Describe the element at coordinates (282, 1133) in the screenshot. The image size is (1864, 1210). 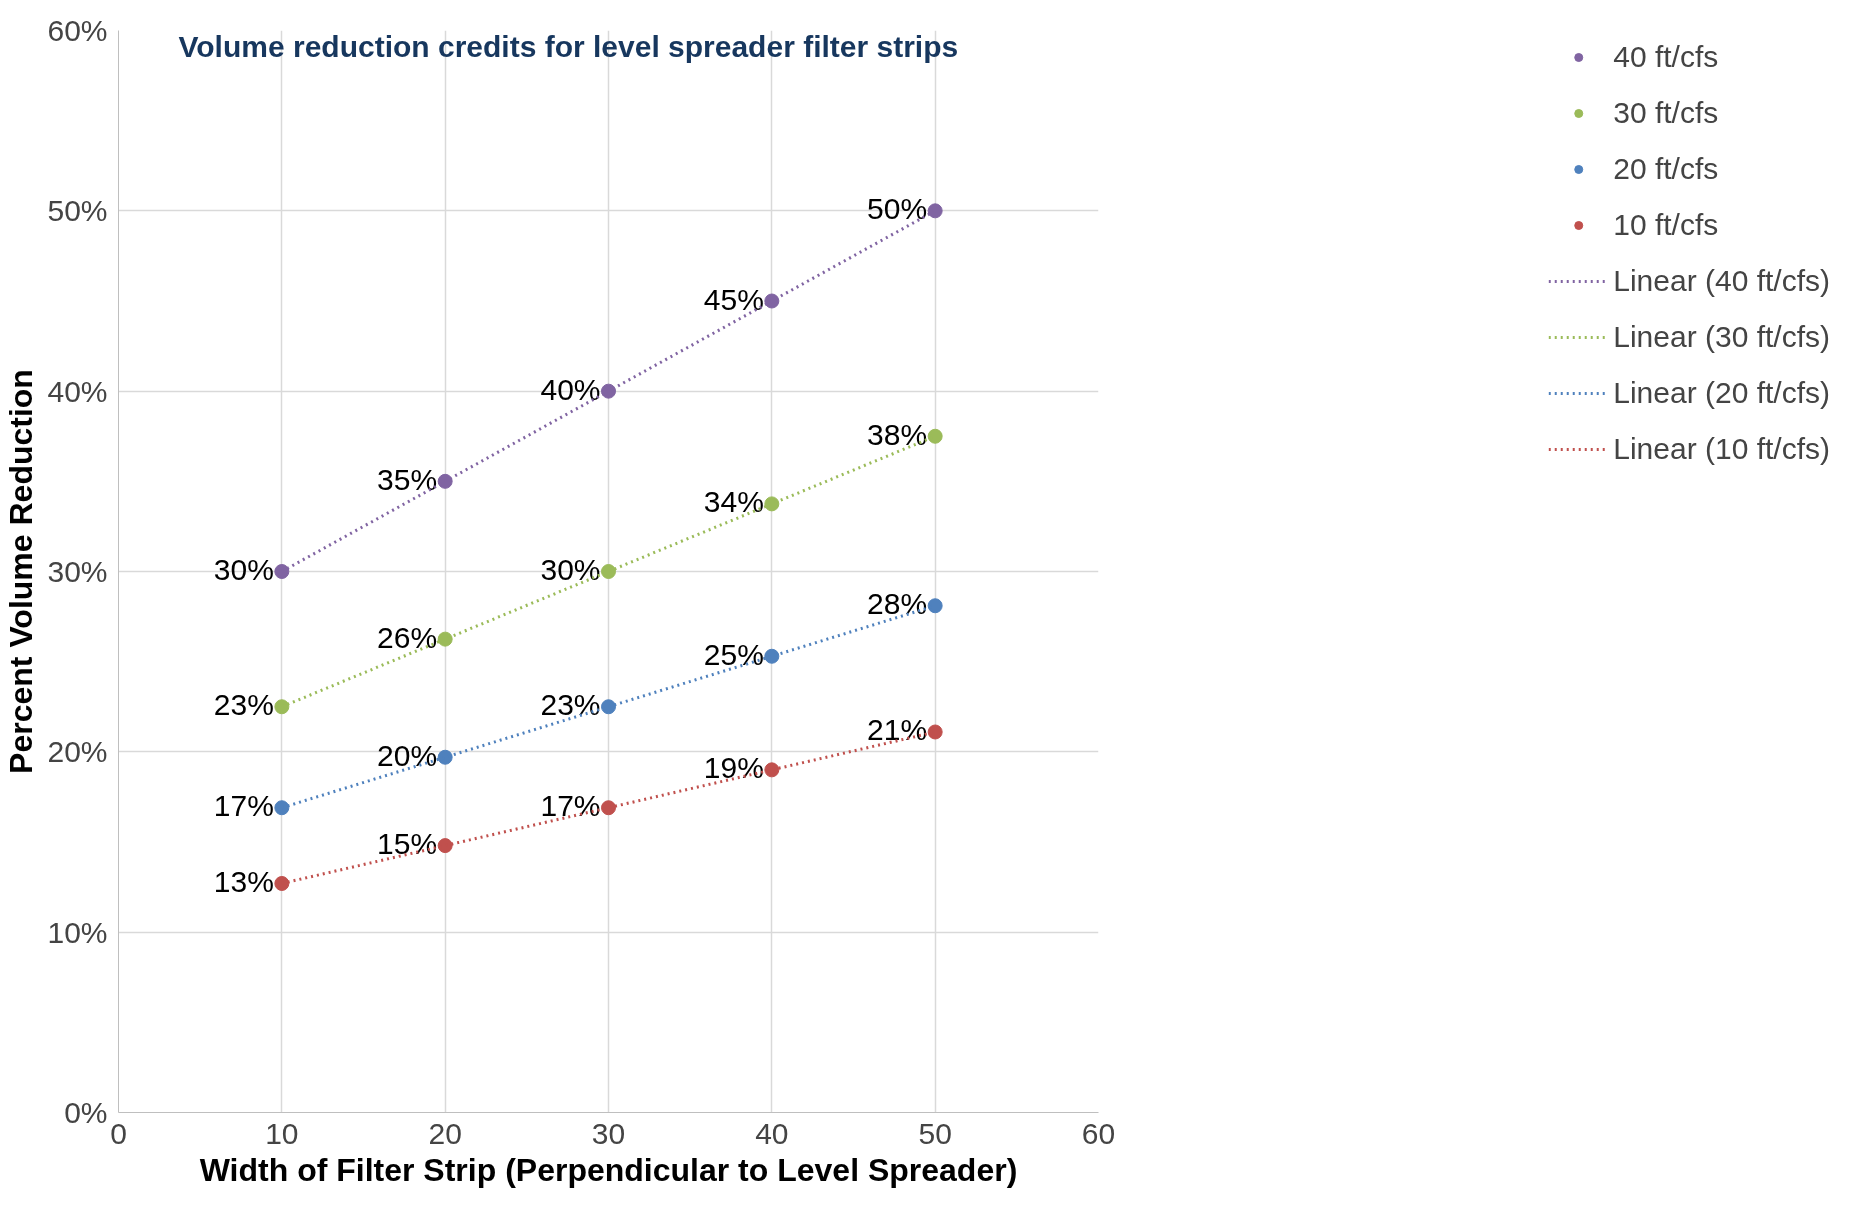
I see `x-tick-label: 10` at that location.